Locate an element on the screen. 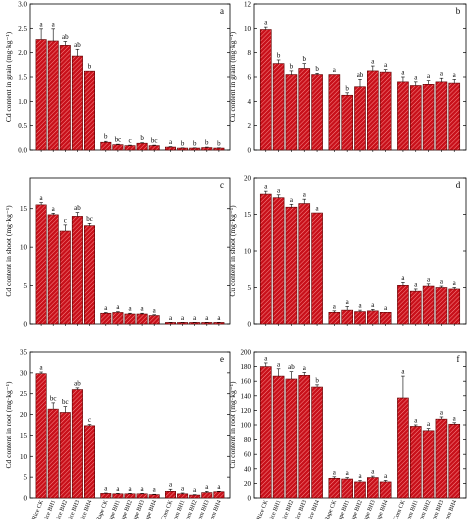 This screenshot has width=474, height=519. x-tick-label: Rape BH4 is located at coordinates (382, 509).